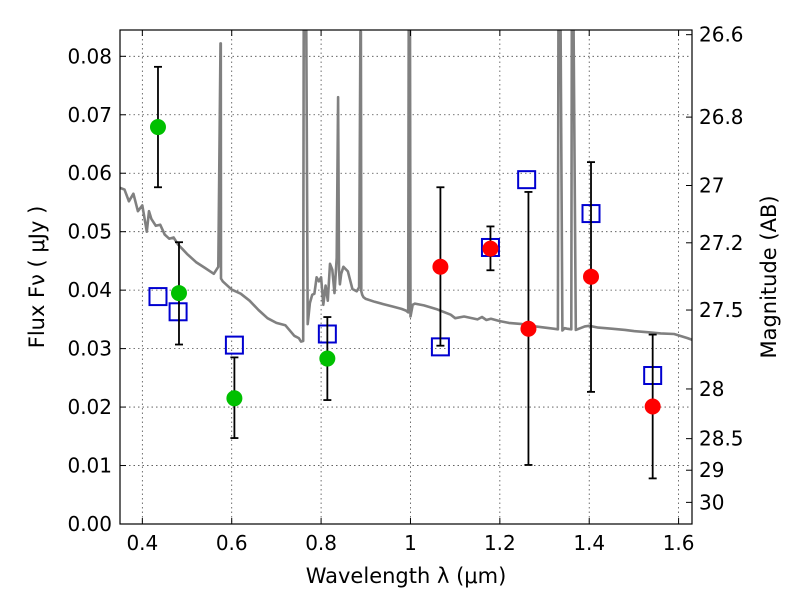  Describe the element at coordinates (89, 349) in the screenshot. I see `y-tick-label: 0.03` at that location.